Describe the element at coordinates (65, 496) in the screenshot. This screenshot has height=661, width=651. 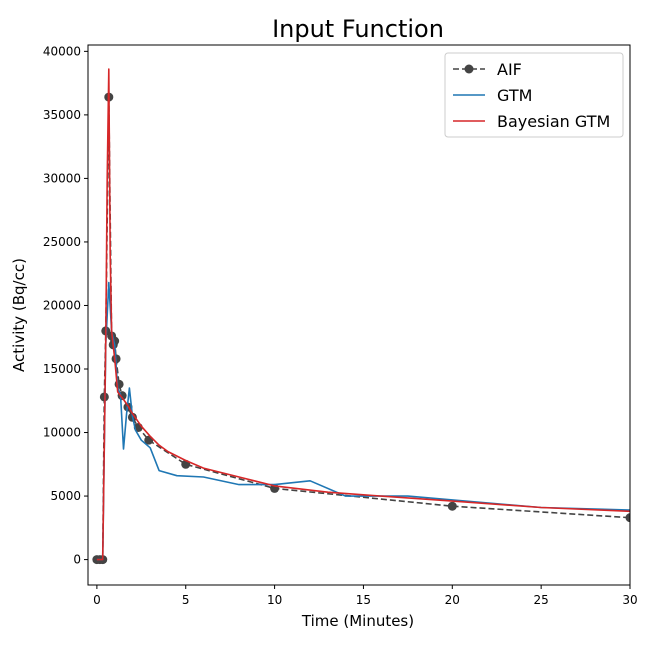
I see `y-tick-label: 5000` at that location.